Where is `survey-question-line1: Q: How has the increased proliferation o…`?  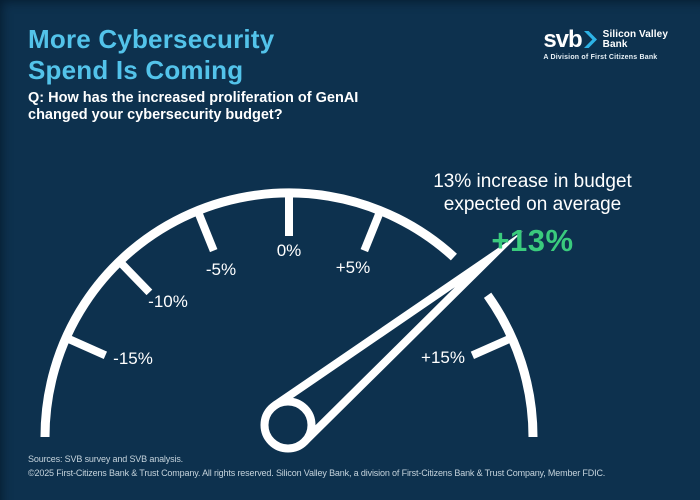 survey-question-line1: Q: How has the increased proliferation o… is located at coordinates (193, 98).